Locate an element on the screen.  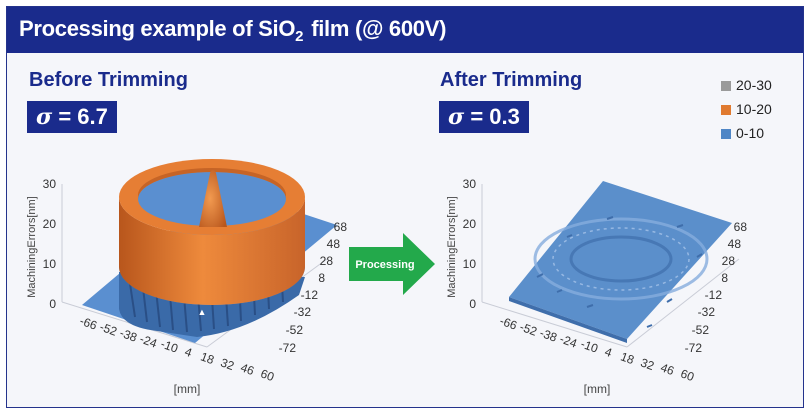
title-banner: Processing example of SiO2 film (@ 600V) is located at coordinates (405, 30).